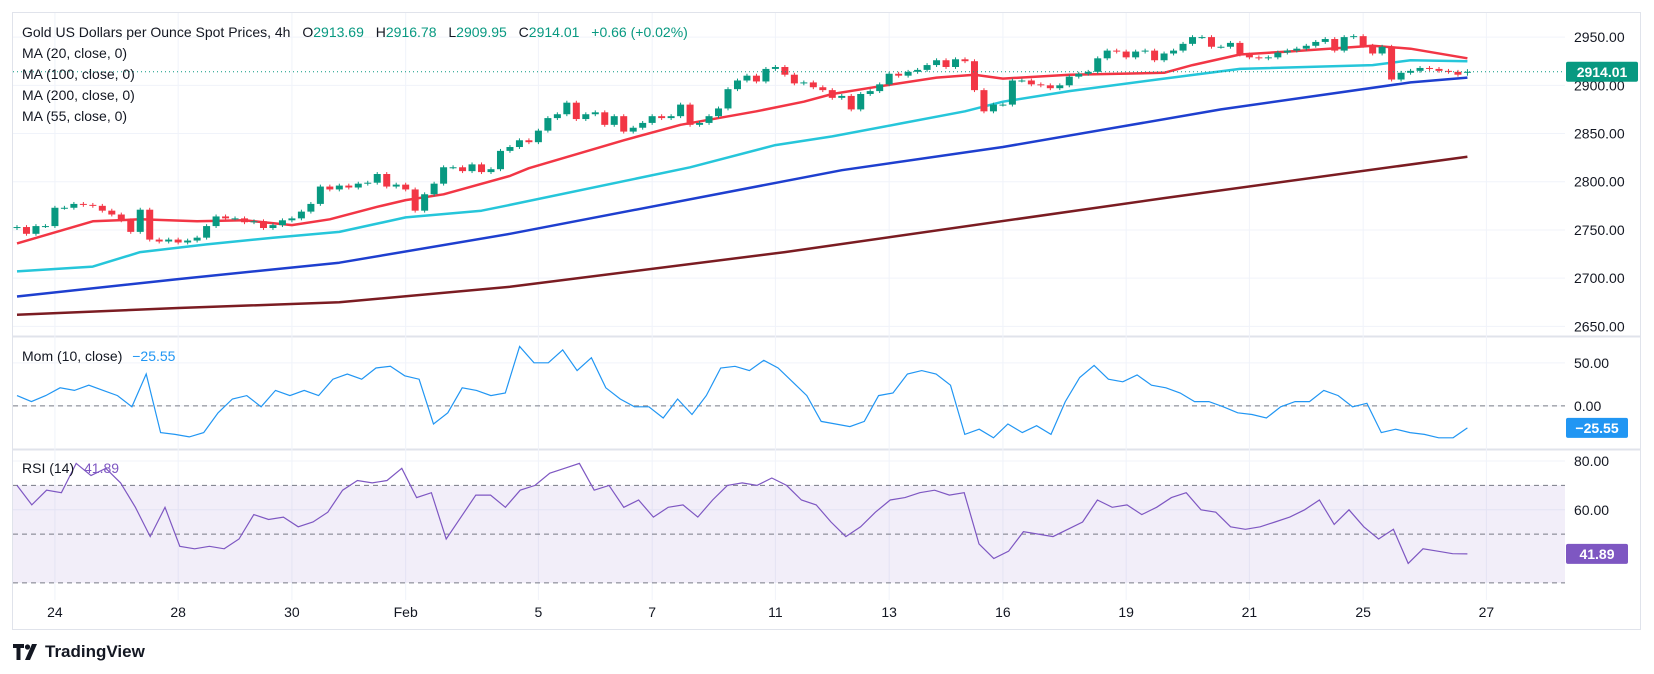 This screenshot has width=1654, height=674. I want to click on price-axis-label: 80.00, so click(1591, 461).